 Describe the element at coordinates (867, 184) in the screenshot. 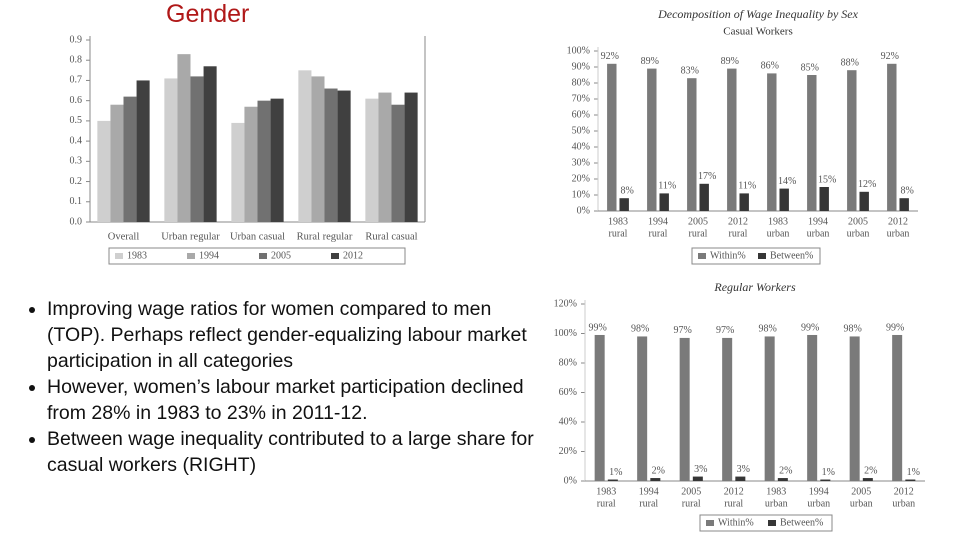

I see `data-label: 12%` at that location.